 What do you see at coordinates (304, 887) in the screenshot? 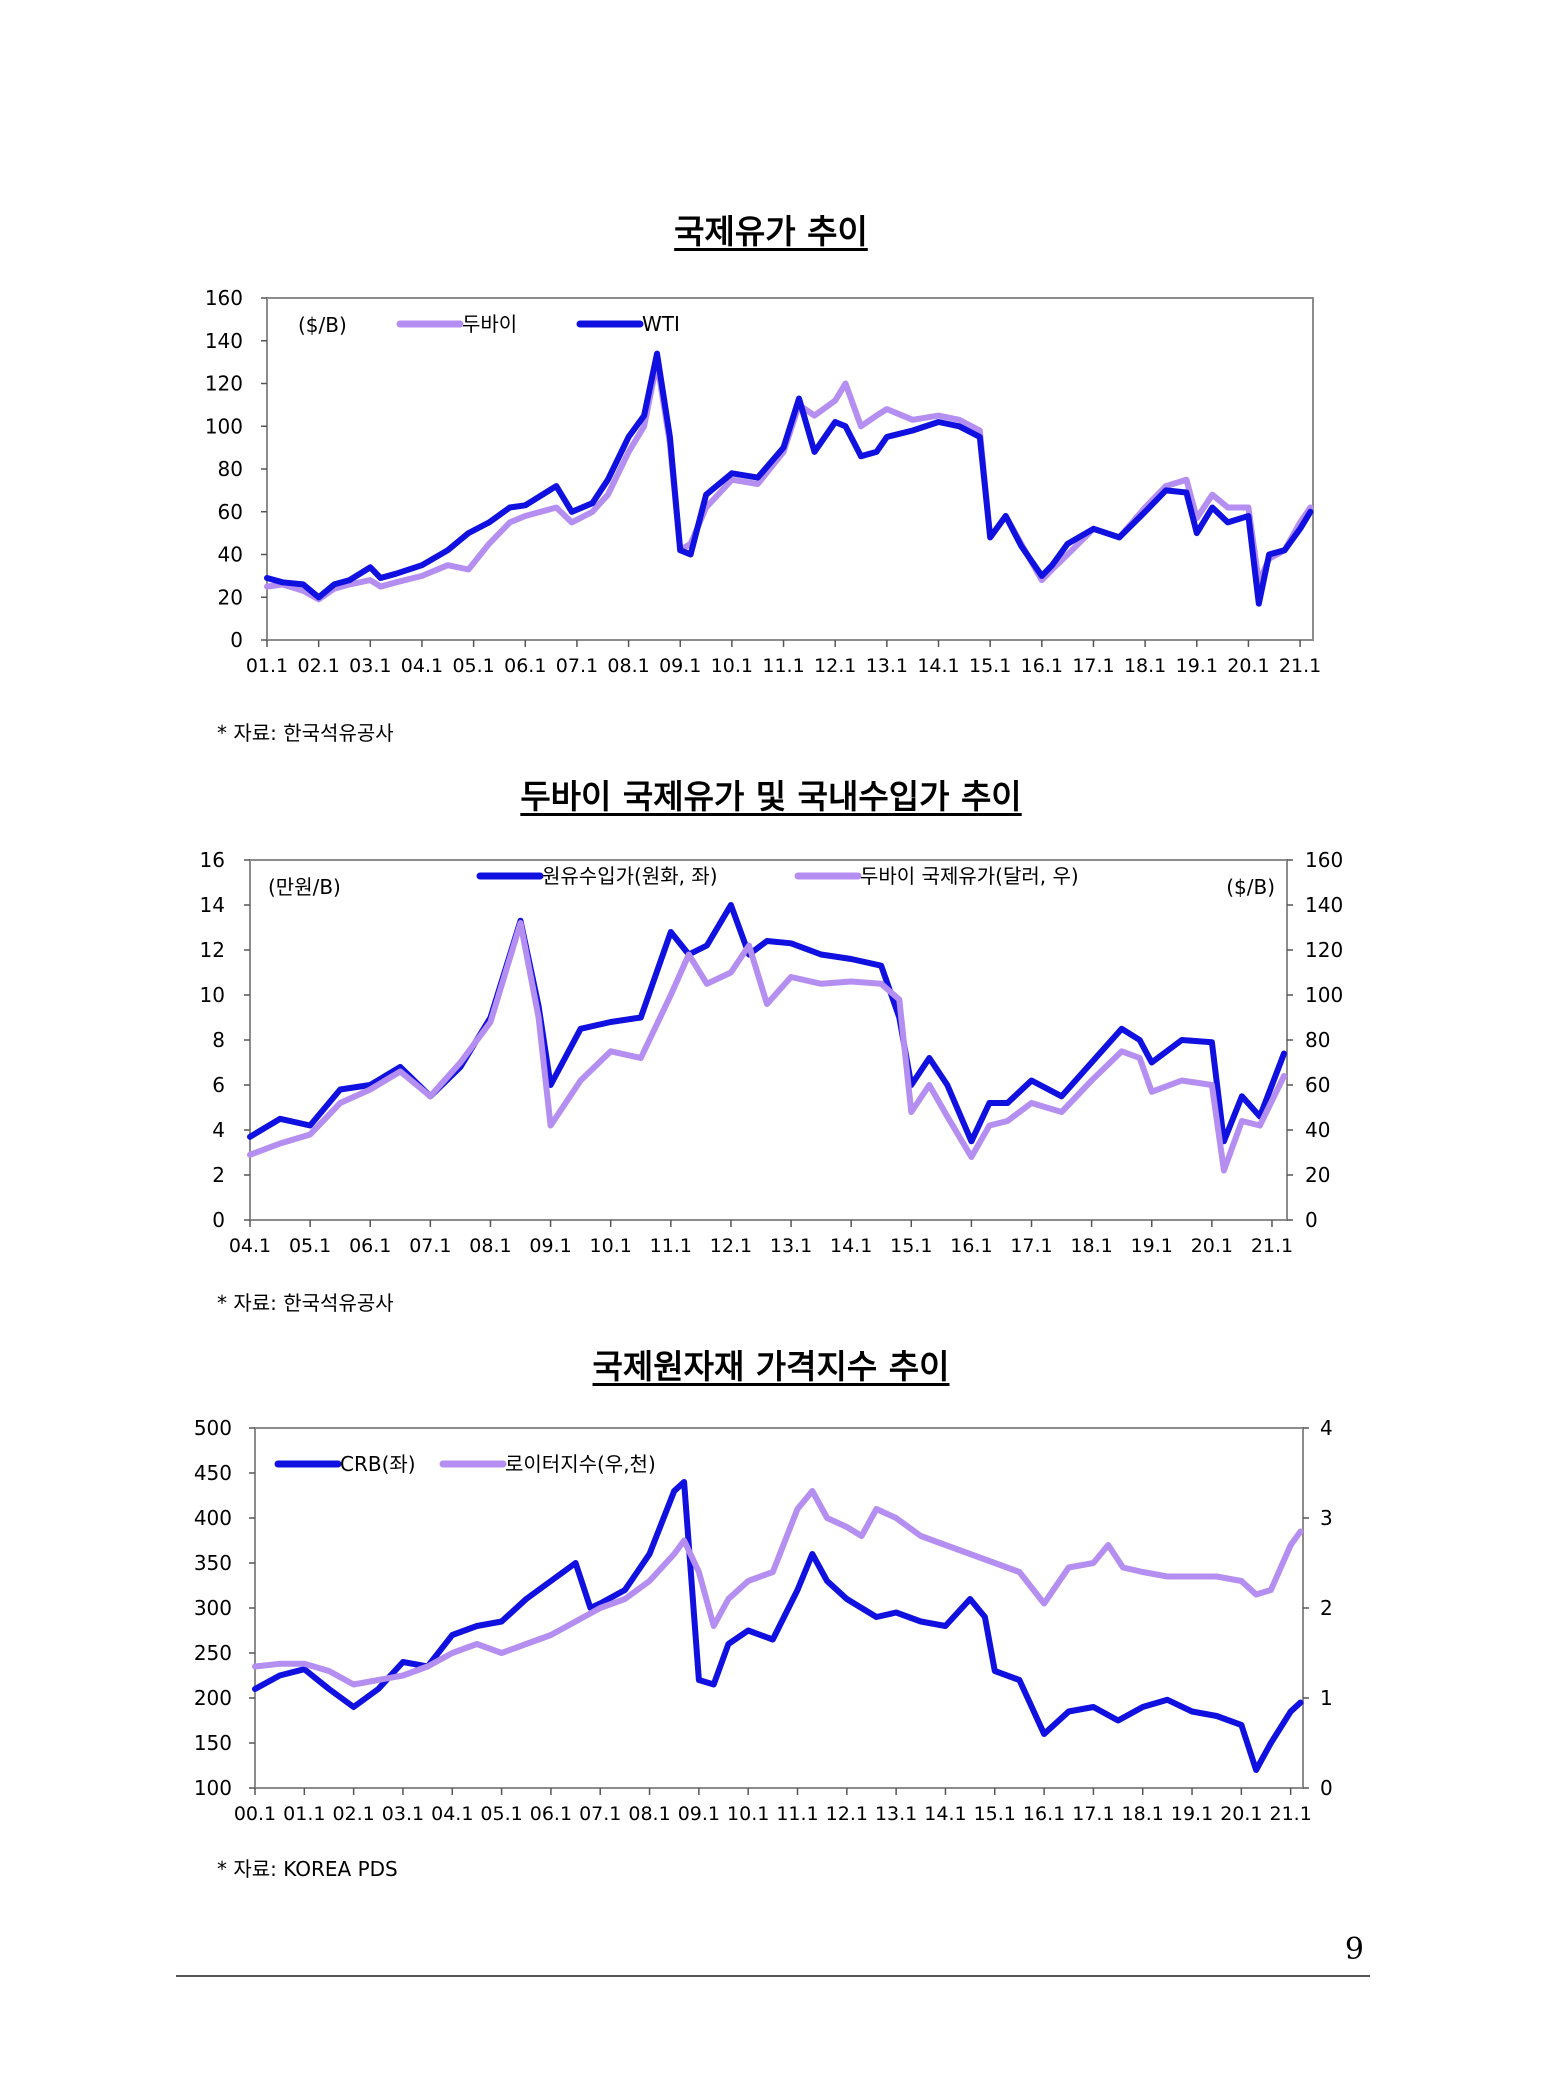
I see `unit-label-left: (만원/B)` at bounding box center [304, 887].